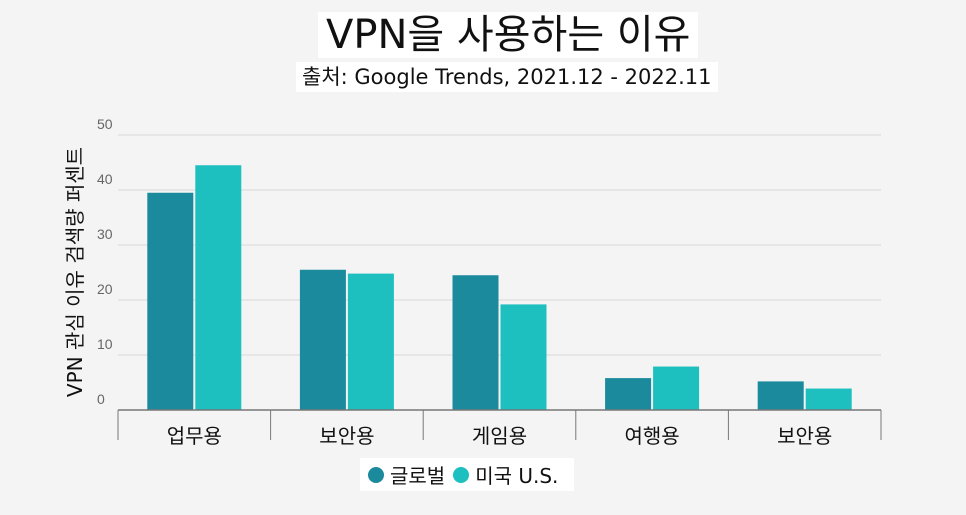  What do you see at coordinates (508, 35) in the screenshot?
I see `chart-title: VPN을 사용하는 이유` at bounding box center [508, 35].